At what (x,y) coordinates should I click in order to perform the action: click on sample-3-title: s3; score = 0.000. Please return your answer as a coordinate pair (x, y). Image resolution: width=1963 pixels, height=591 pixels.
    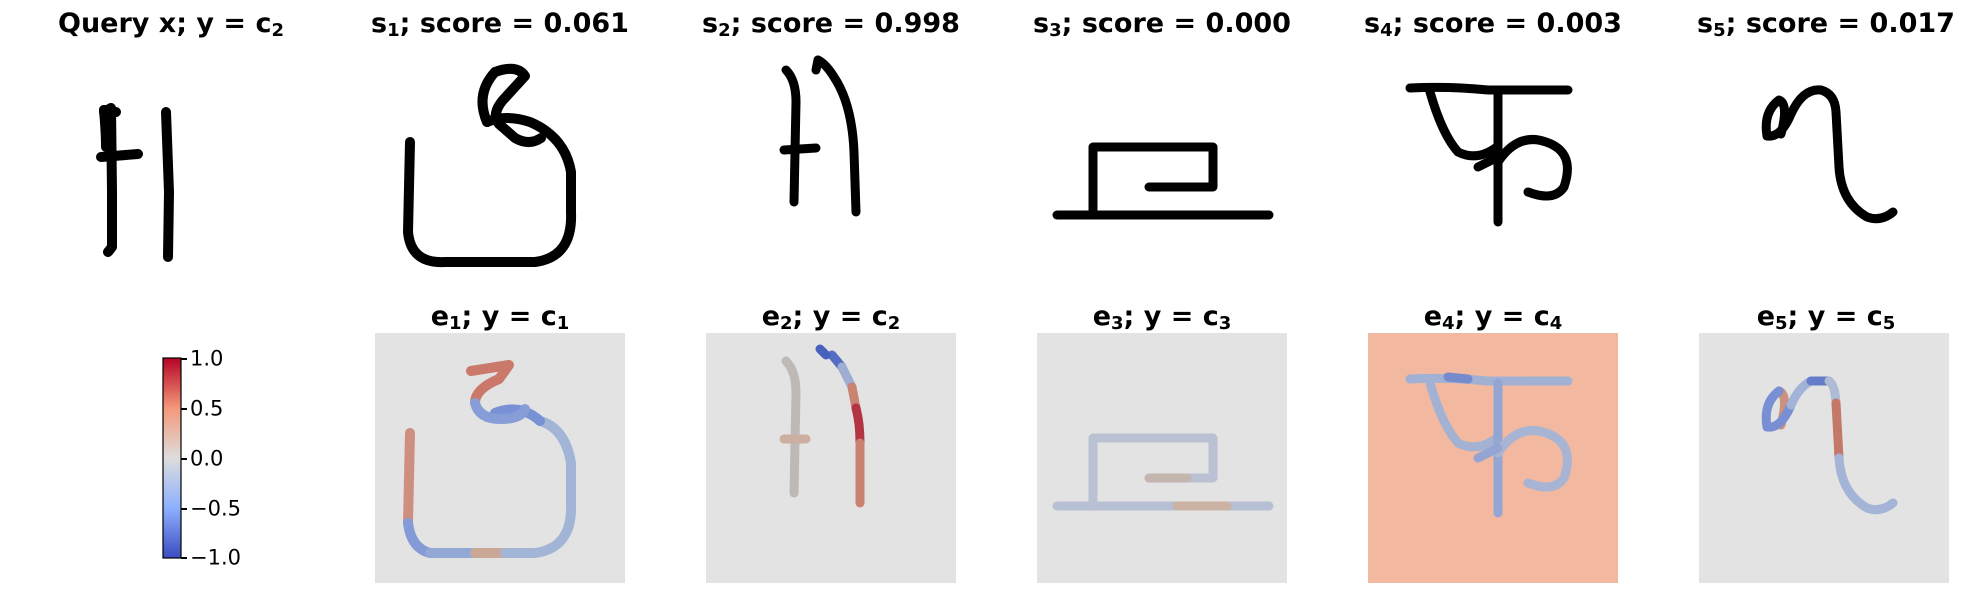
    Looking at the image, I should click on (1162, 25).